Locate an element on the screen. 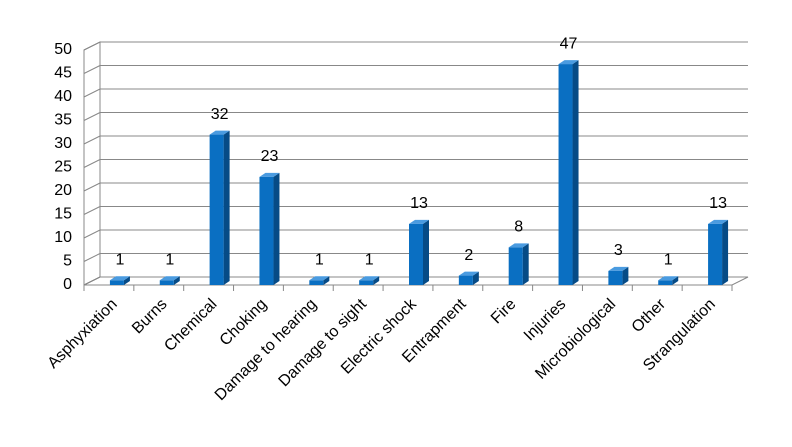 Image resolution: width=792 pixels, height=447 pixels. y-tick-label: 0 is located at coordinates (67, 284).